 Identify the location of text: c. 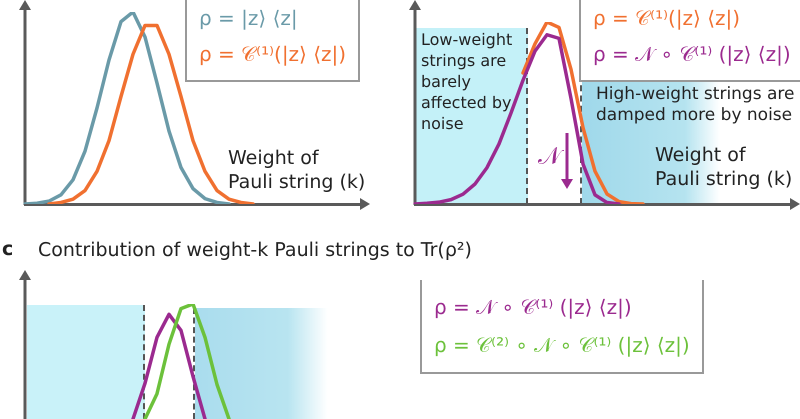
(8, 249).